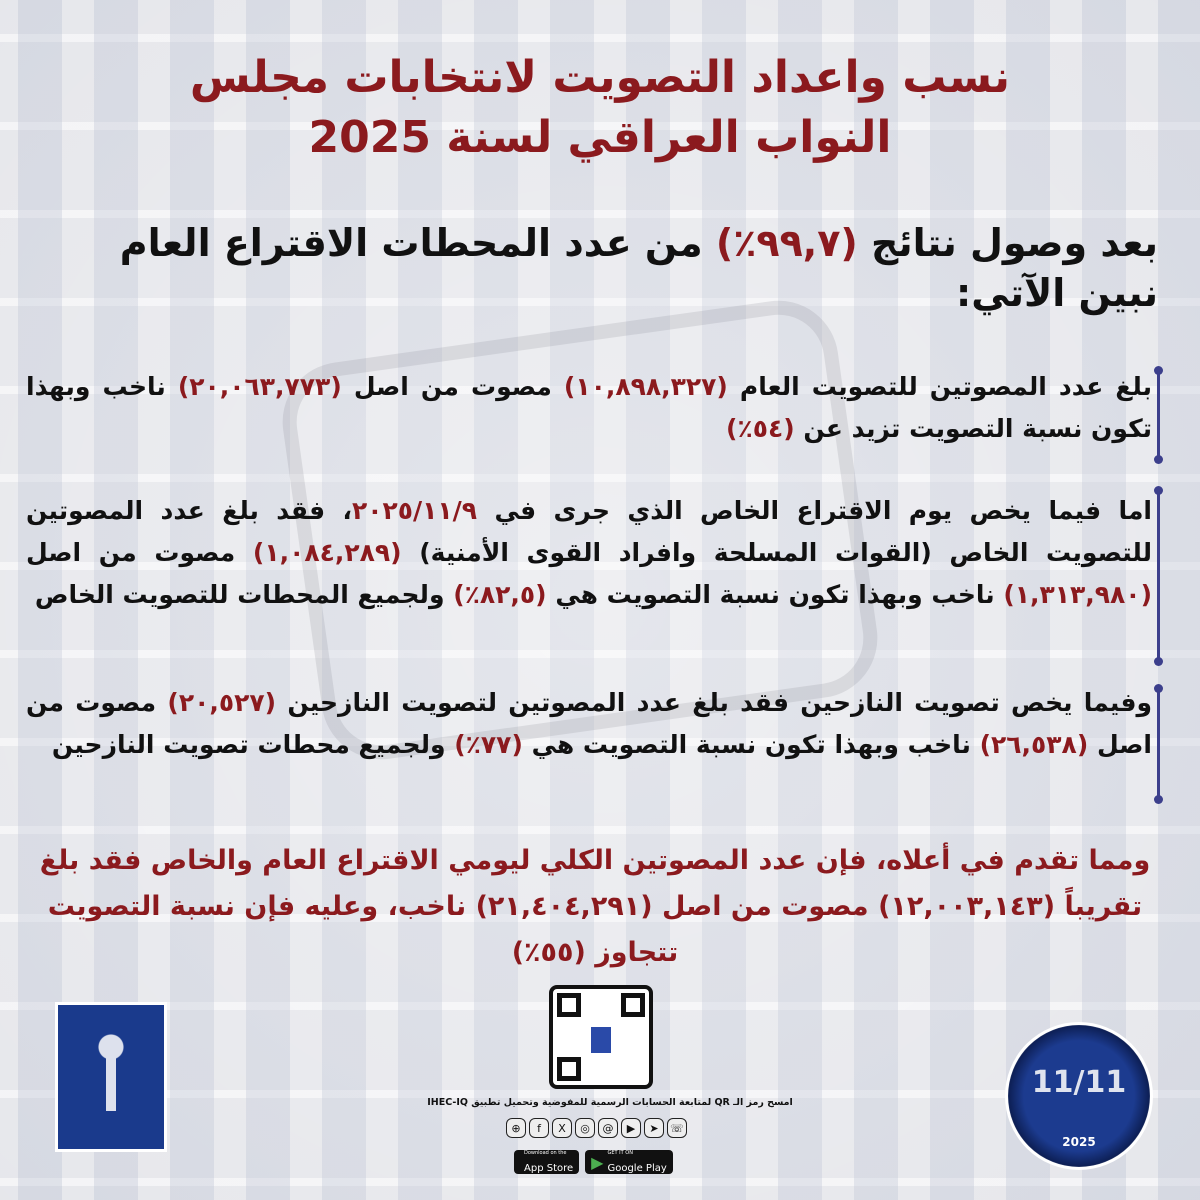 The height and width of the screenshot is (1200, 1200). Describe the element at coordinates (600, 137) in the screenshot. I see `title-line-2: النواب العراقي لسنة 2025` at that location.